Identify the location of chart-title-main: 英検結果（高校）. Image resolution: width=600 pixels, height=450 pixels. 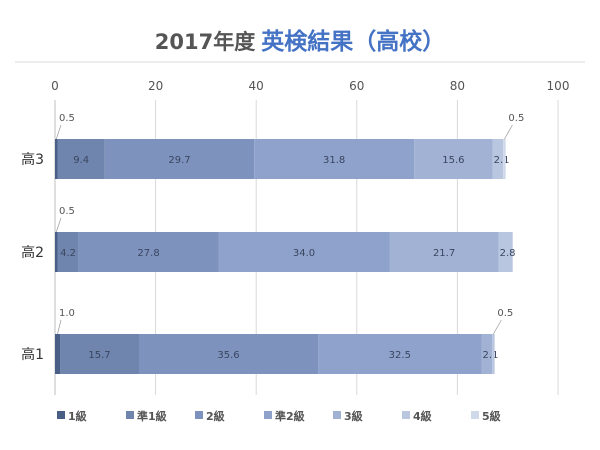
(353, 42).